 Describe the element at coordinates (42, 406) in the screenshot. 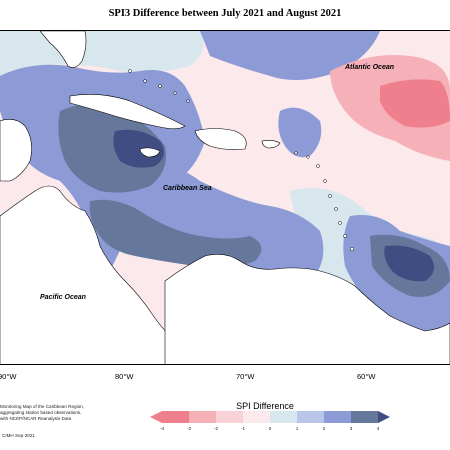

I see `credits-line-1: Monitoring Map of the Caribbean Region,` at that location.